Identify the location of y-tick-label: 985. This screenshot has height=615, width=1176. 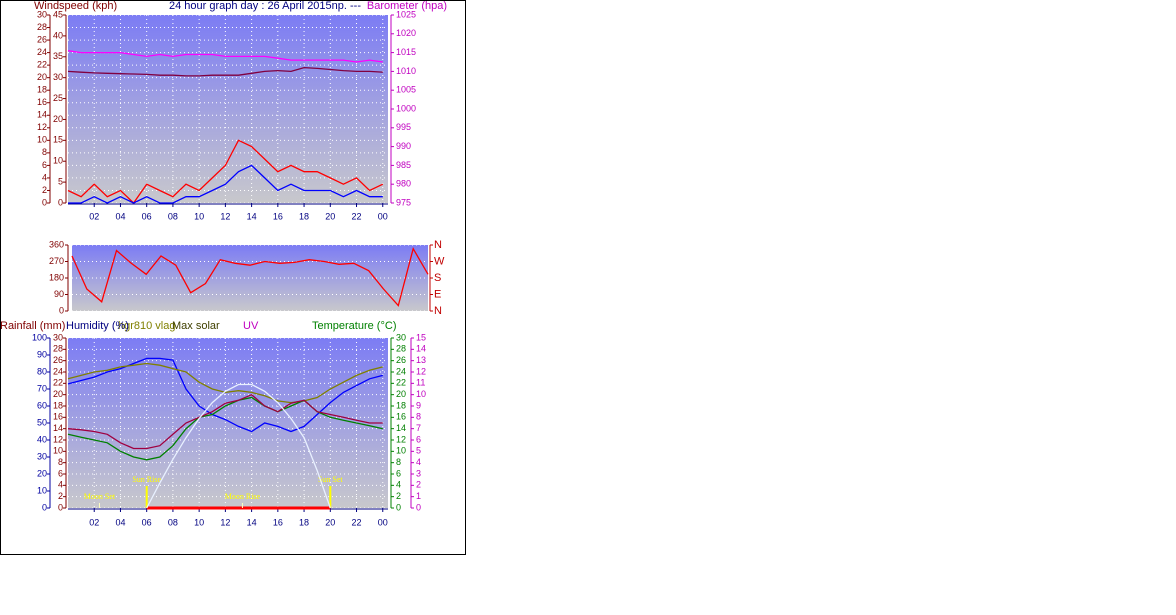
(403, 165).